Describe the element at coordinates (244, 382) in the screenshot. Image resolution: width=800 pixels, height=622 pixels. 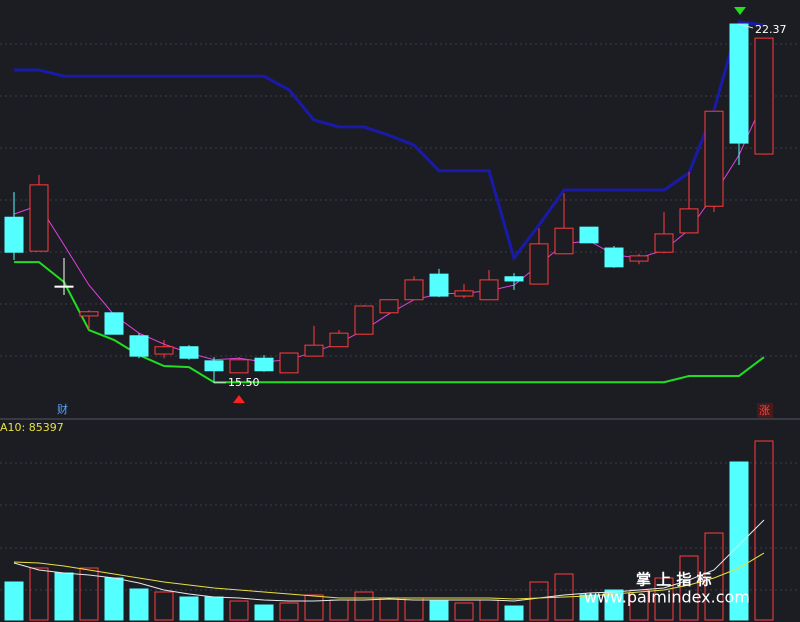
I see `min-label: 15.50` at that location.